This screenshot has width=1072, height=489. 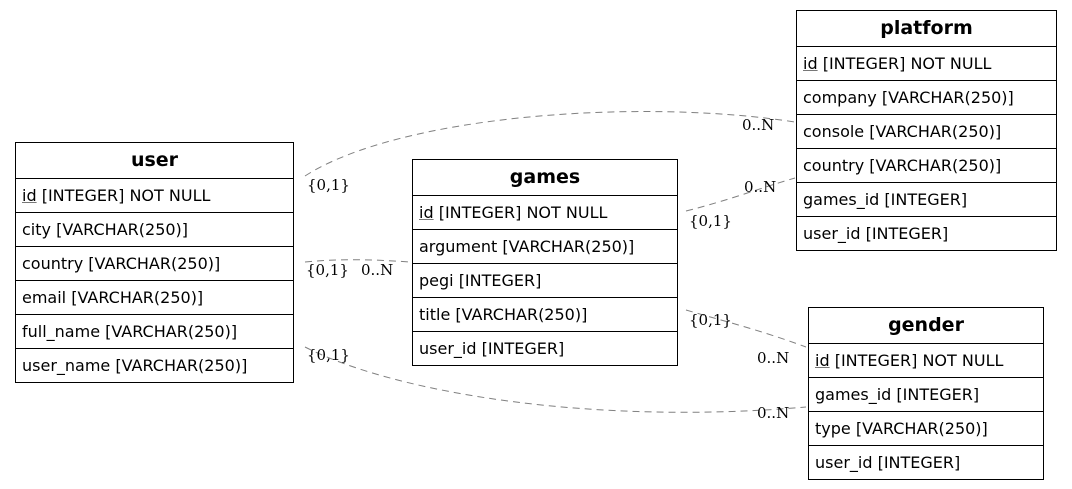 I want to click on entity-games-title: games, so click(x=545, y=178).